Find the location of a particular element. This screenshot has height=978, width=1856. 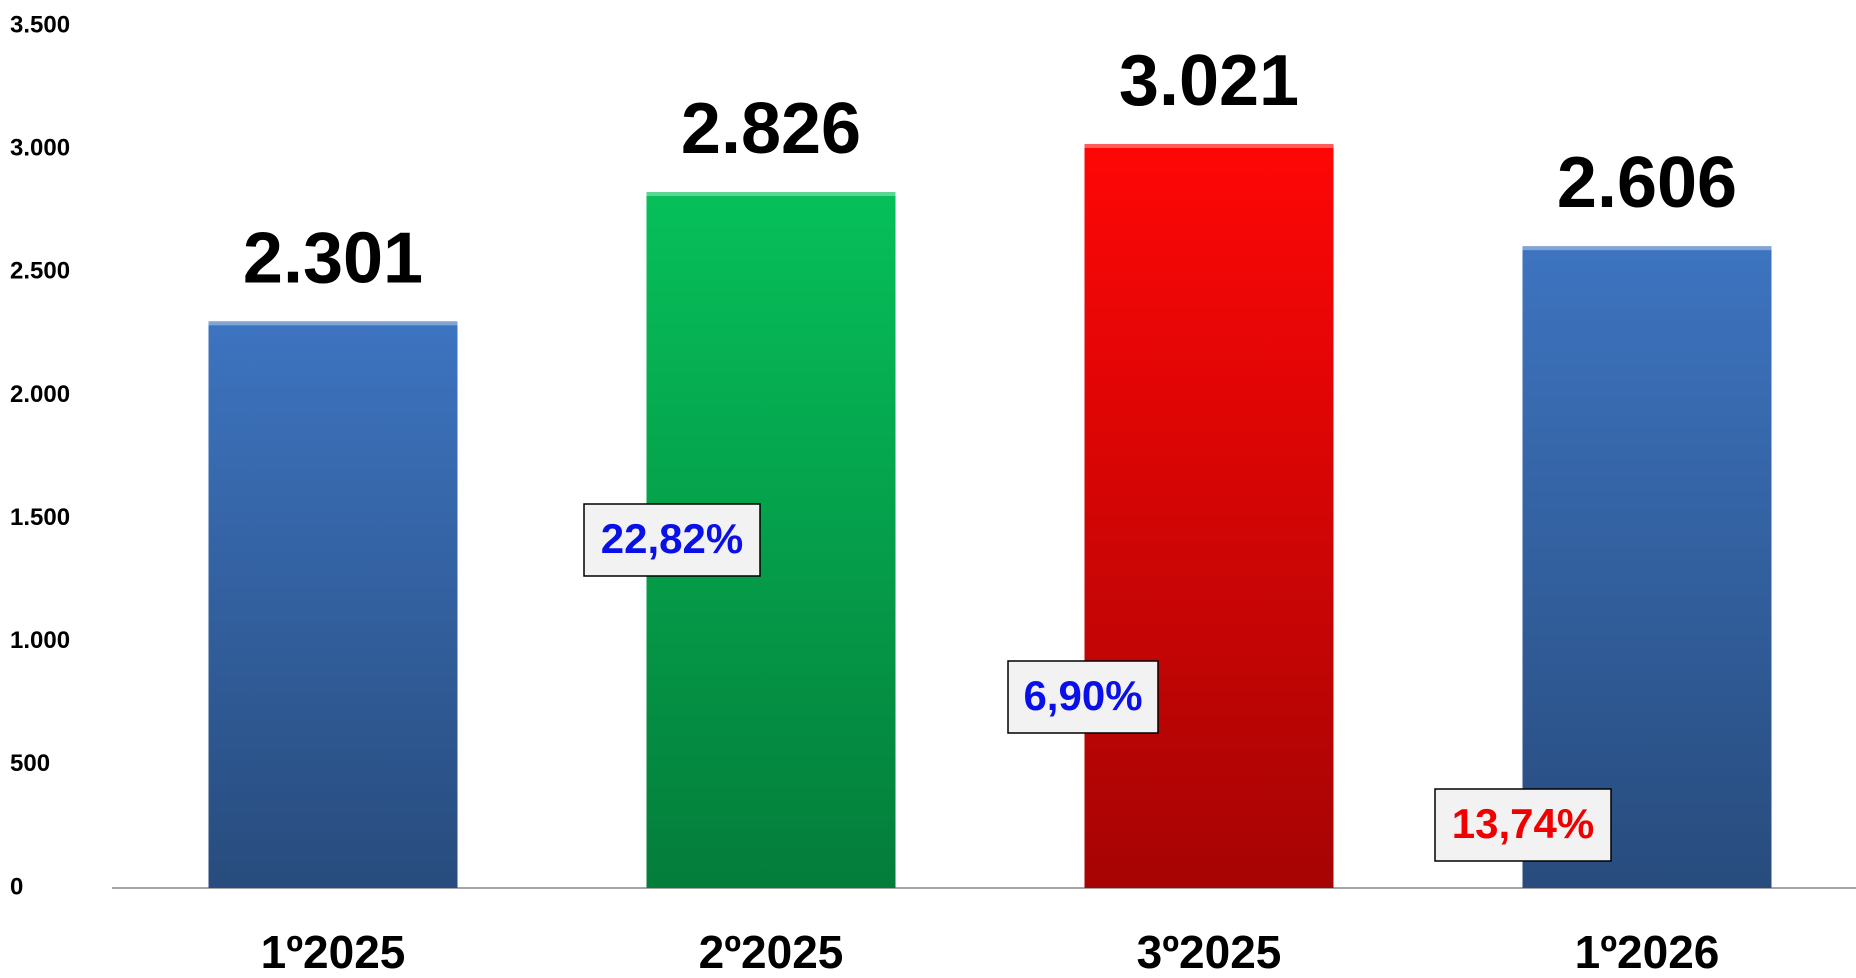

x-tick-label: 1º2025 is located at coordinates (333, 952).